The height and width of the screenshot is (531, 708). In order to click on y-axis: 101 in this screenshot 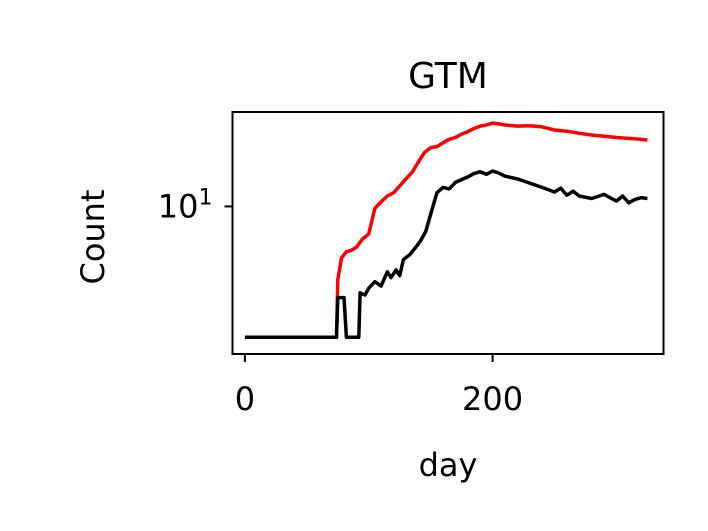, I will do `click(195, 205)`.